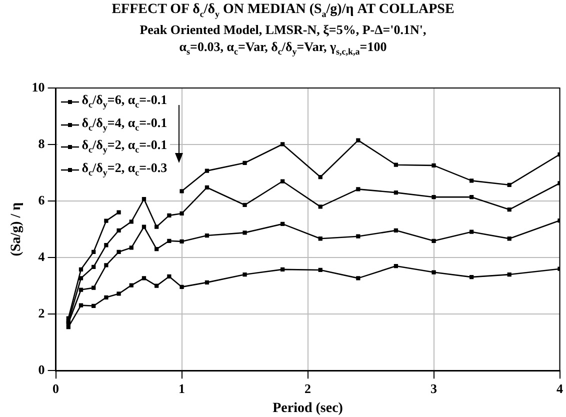 The height and width of the screenshot is (417, 566). I want to click on y-tick-label: 0, so click(41, 369).